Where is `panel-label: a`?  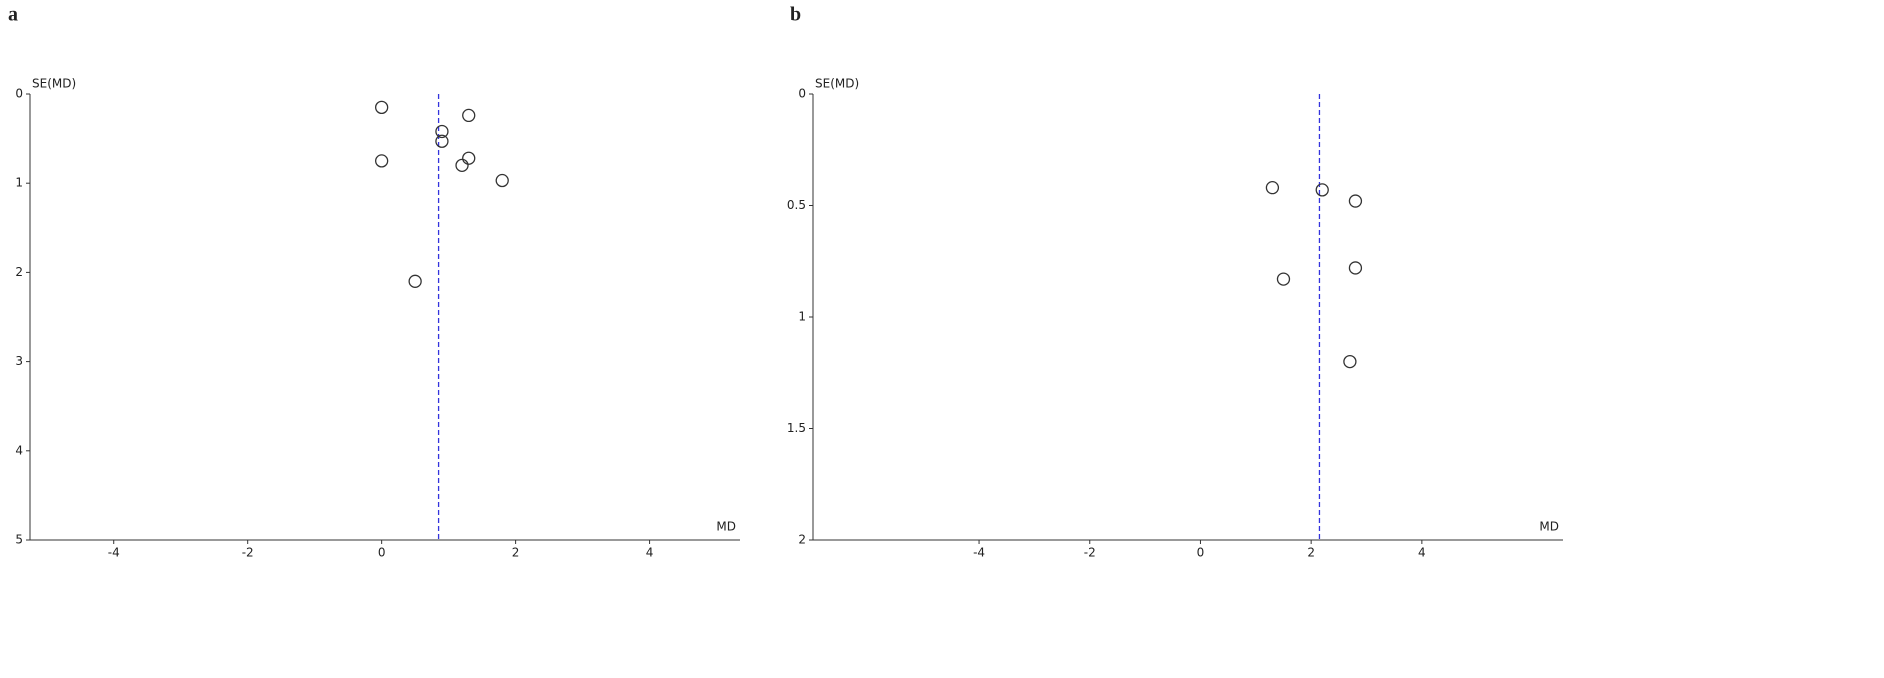
panel-label: a is located at coordinates (13, 15).